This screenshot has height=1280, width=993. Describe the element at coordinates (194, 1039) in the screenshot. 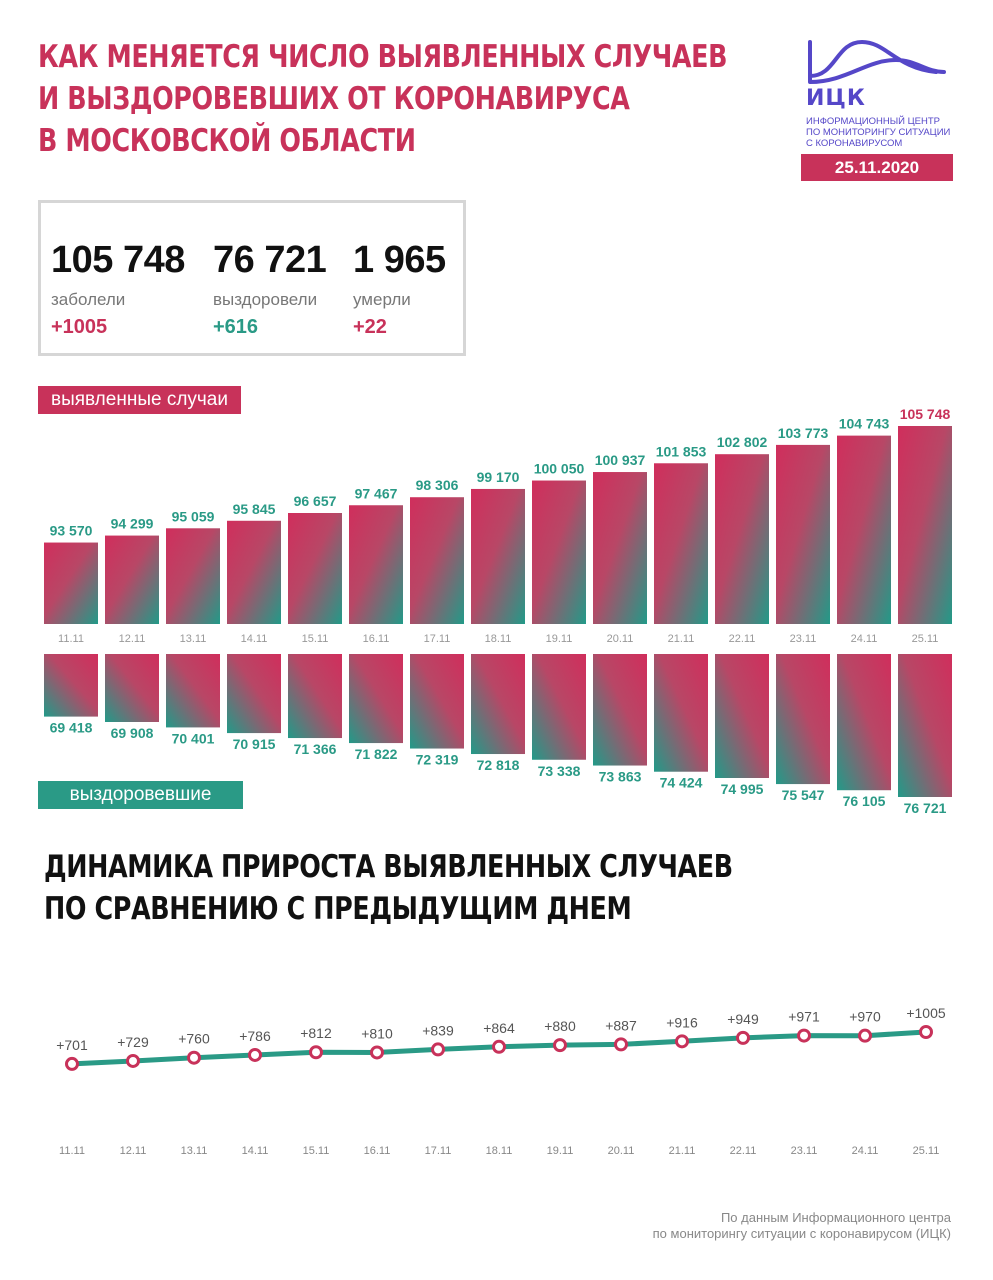

I see `growth-value-label: +760` at that location.